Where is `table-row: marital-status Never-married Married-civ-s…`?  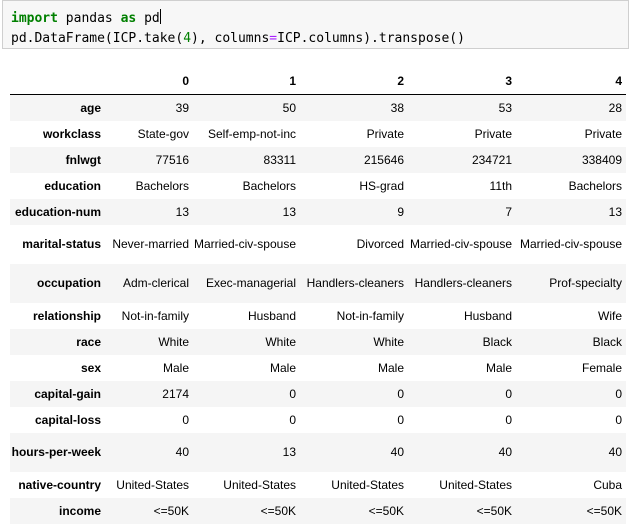 table-row: marital-status Never-married Married-civ-s… is located at coordinates (318, 244).